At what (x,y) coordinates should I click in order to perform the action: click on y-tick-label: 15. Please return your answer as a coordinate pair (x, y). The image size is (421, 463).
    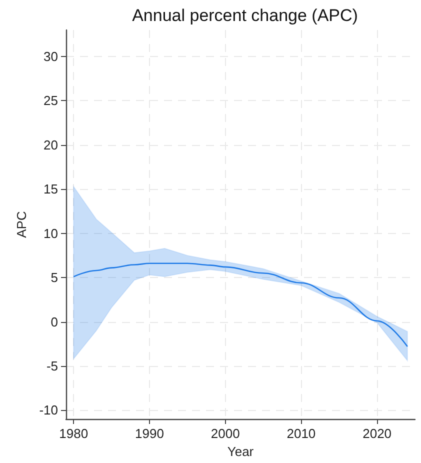
    Looking at the image, I should click on (51, 189).